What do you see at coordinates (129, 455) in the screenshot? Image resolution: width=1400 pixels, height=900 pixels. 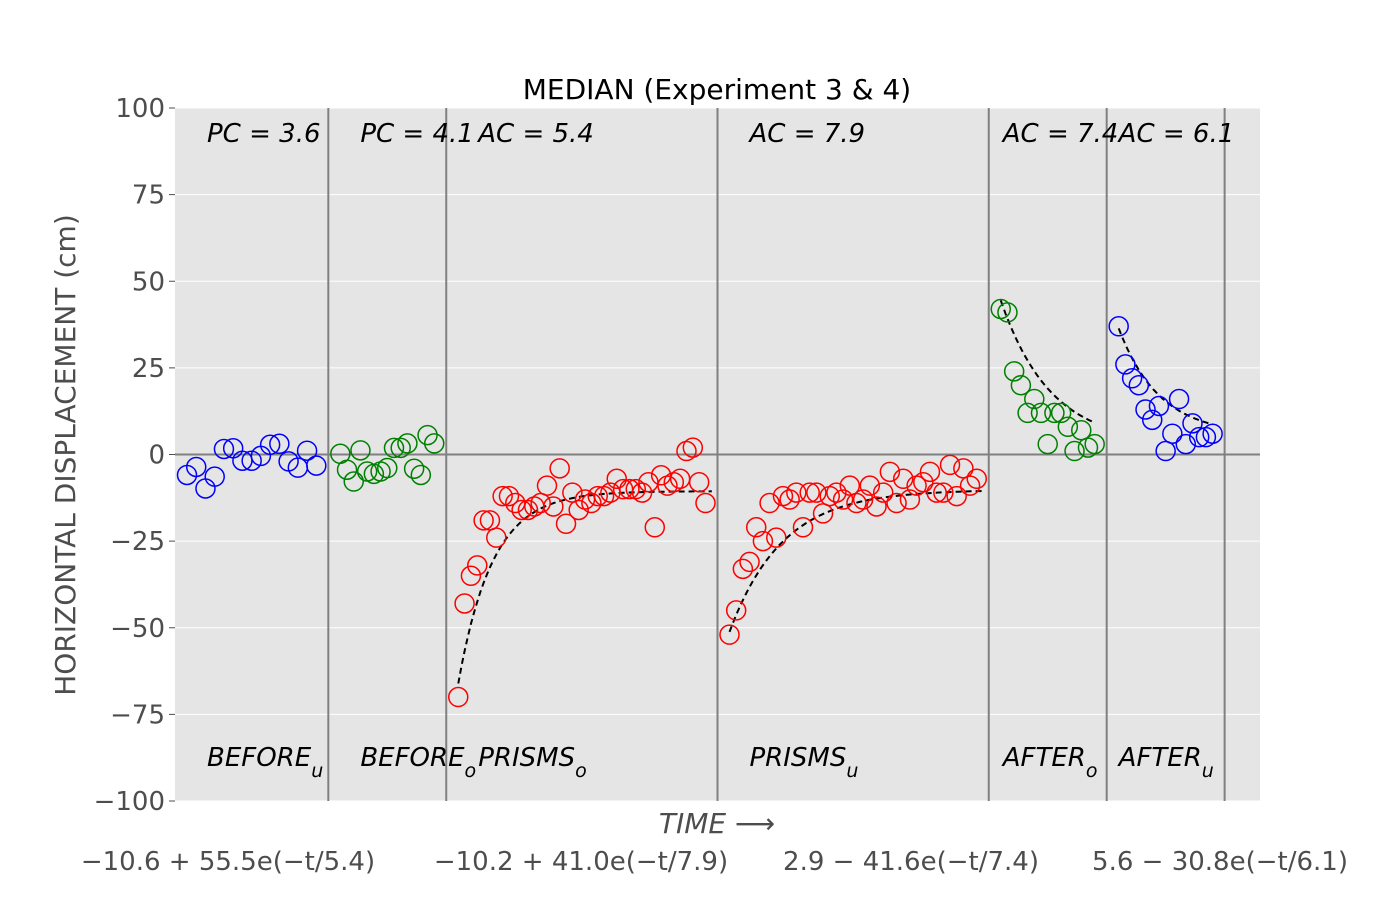 I see `y-tick-labels: 100 75 50 25 0 −25 −50 −75 −100` at bounding box center [129, 455].